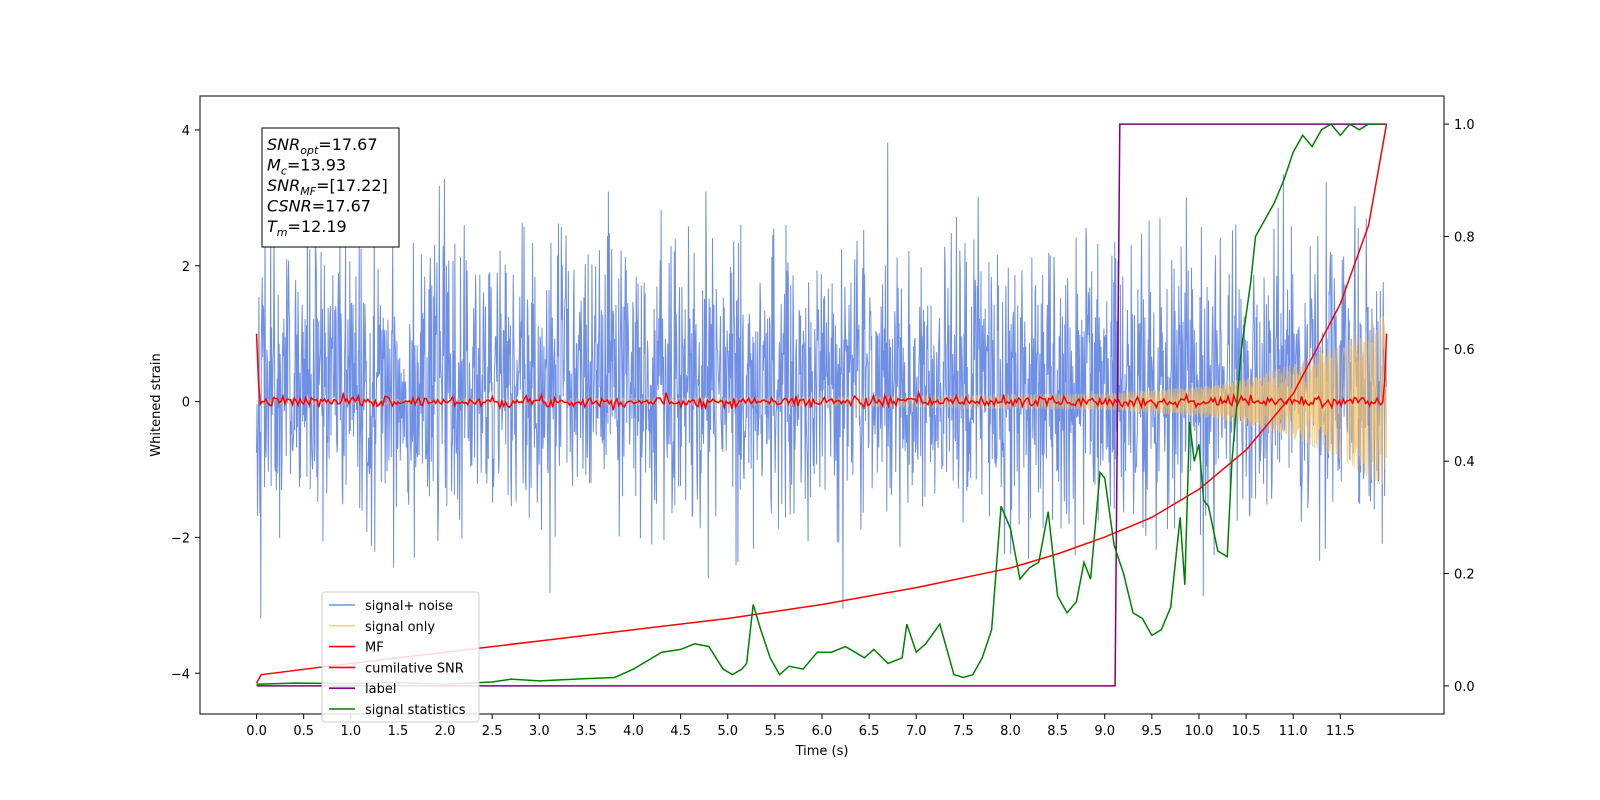 The width and height of the screenshot is (1600, 800). Describe the element at coordinates (539, 731) in the screenshot. I see `x-tick-label: 3.0` at that location.